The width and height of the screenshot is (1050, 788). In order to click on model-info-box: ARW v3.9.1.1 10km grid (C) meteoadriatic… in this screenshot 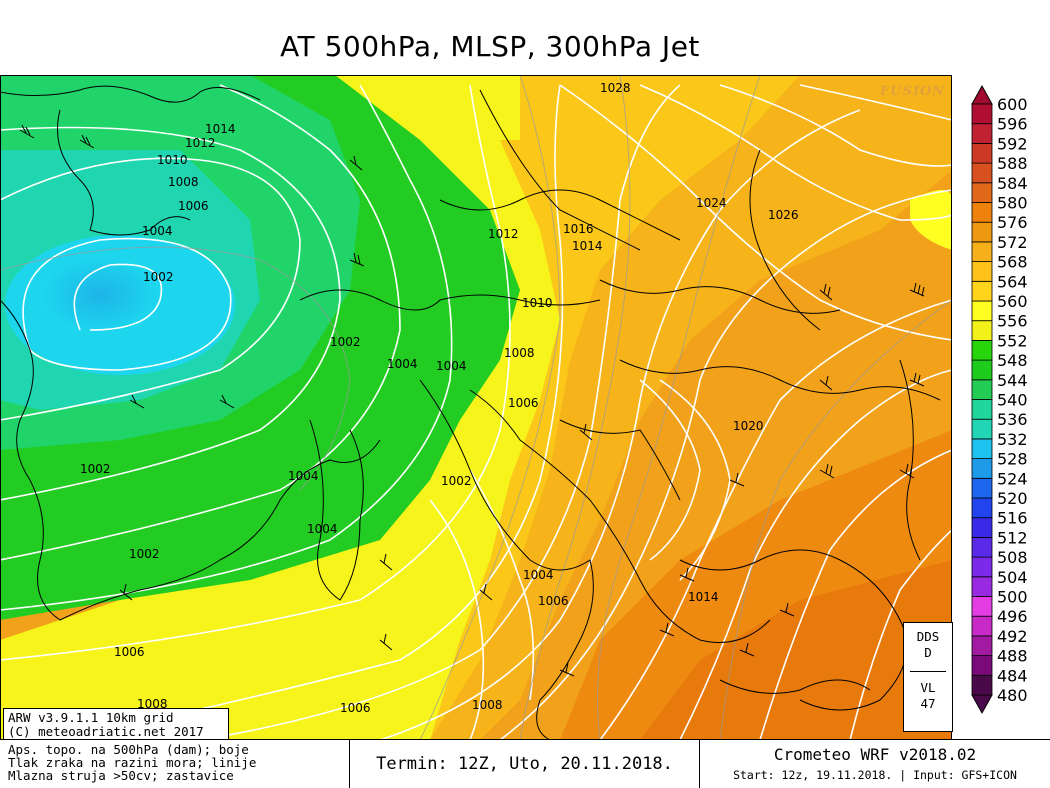, I will do `click(116, 724)`.